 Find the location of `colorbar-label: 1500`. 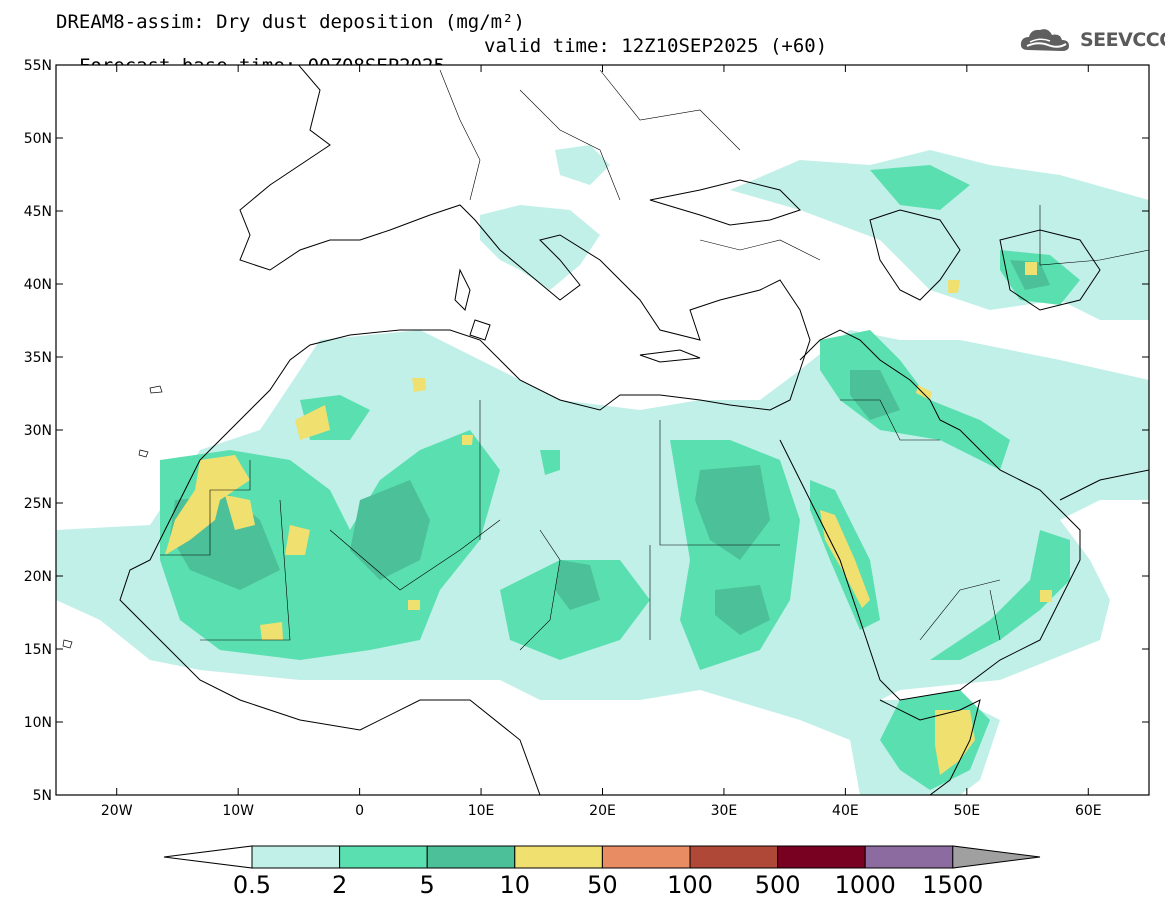

colorbar-label: 1500 is located at coordinates (952, 885).